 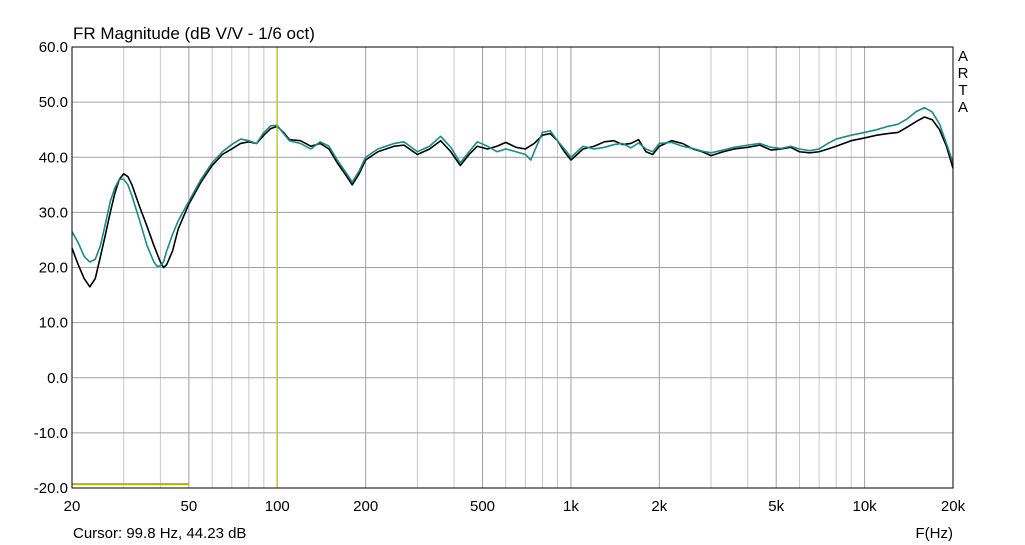 I want to click on x-tick-label: 100, so click(x=277, y=506).